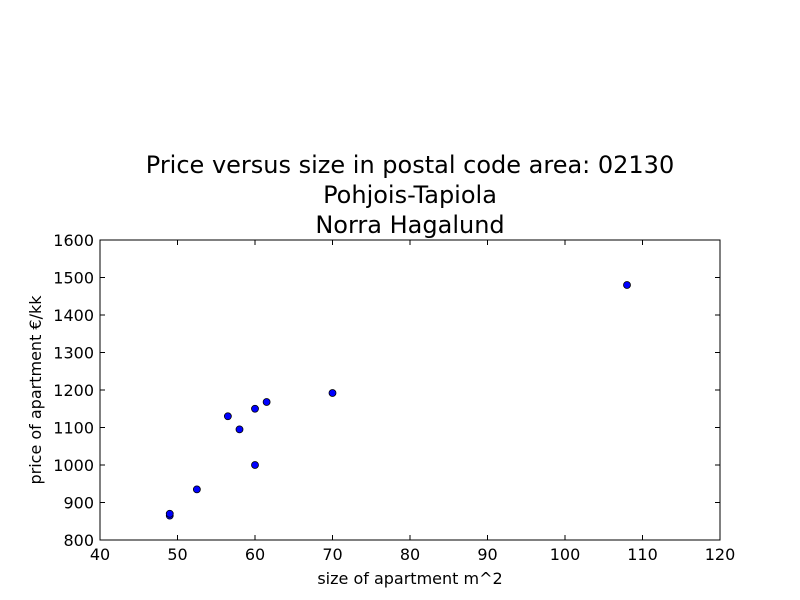 Image resolution: width=800 pixels, height=600 pixels. I want to click on x-tick-label: 120, so click(720, 554).